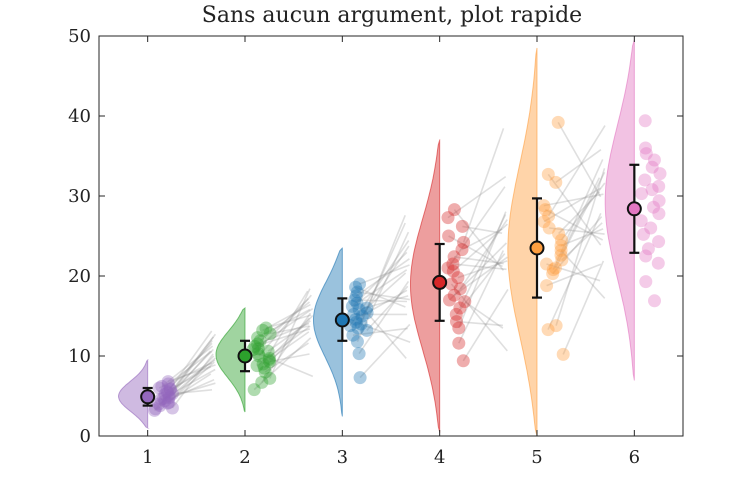 This screenshot has width=756, height=492. I want to click on x-tick-label-5: 5, so click(536, 457).